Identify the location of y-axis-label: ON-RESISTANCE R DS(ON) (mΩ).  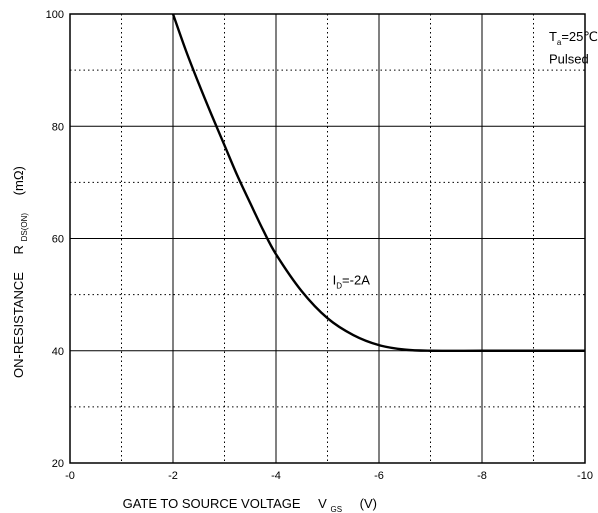
(20, 272).